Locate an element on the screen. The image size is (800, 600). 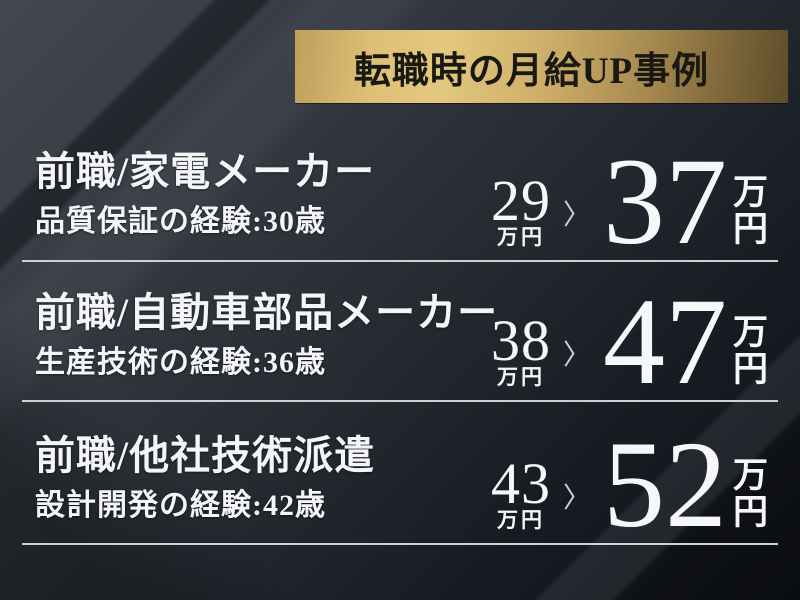
salary-change: 29 万円 〉 37 万 円 is located at coordinates (629, 201).